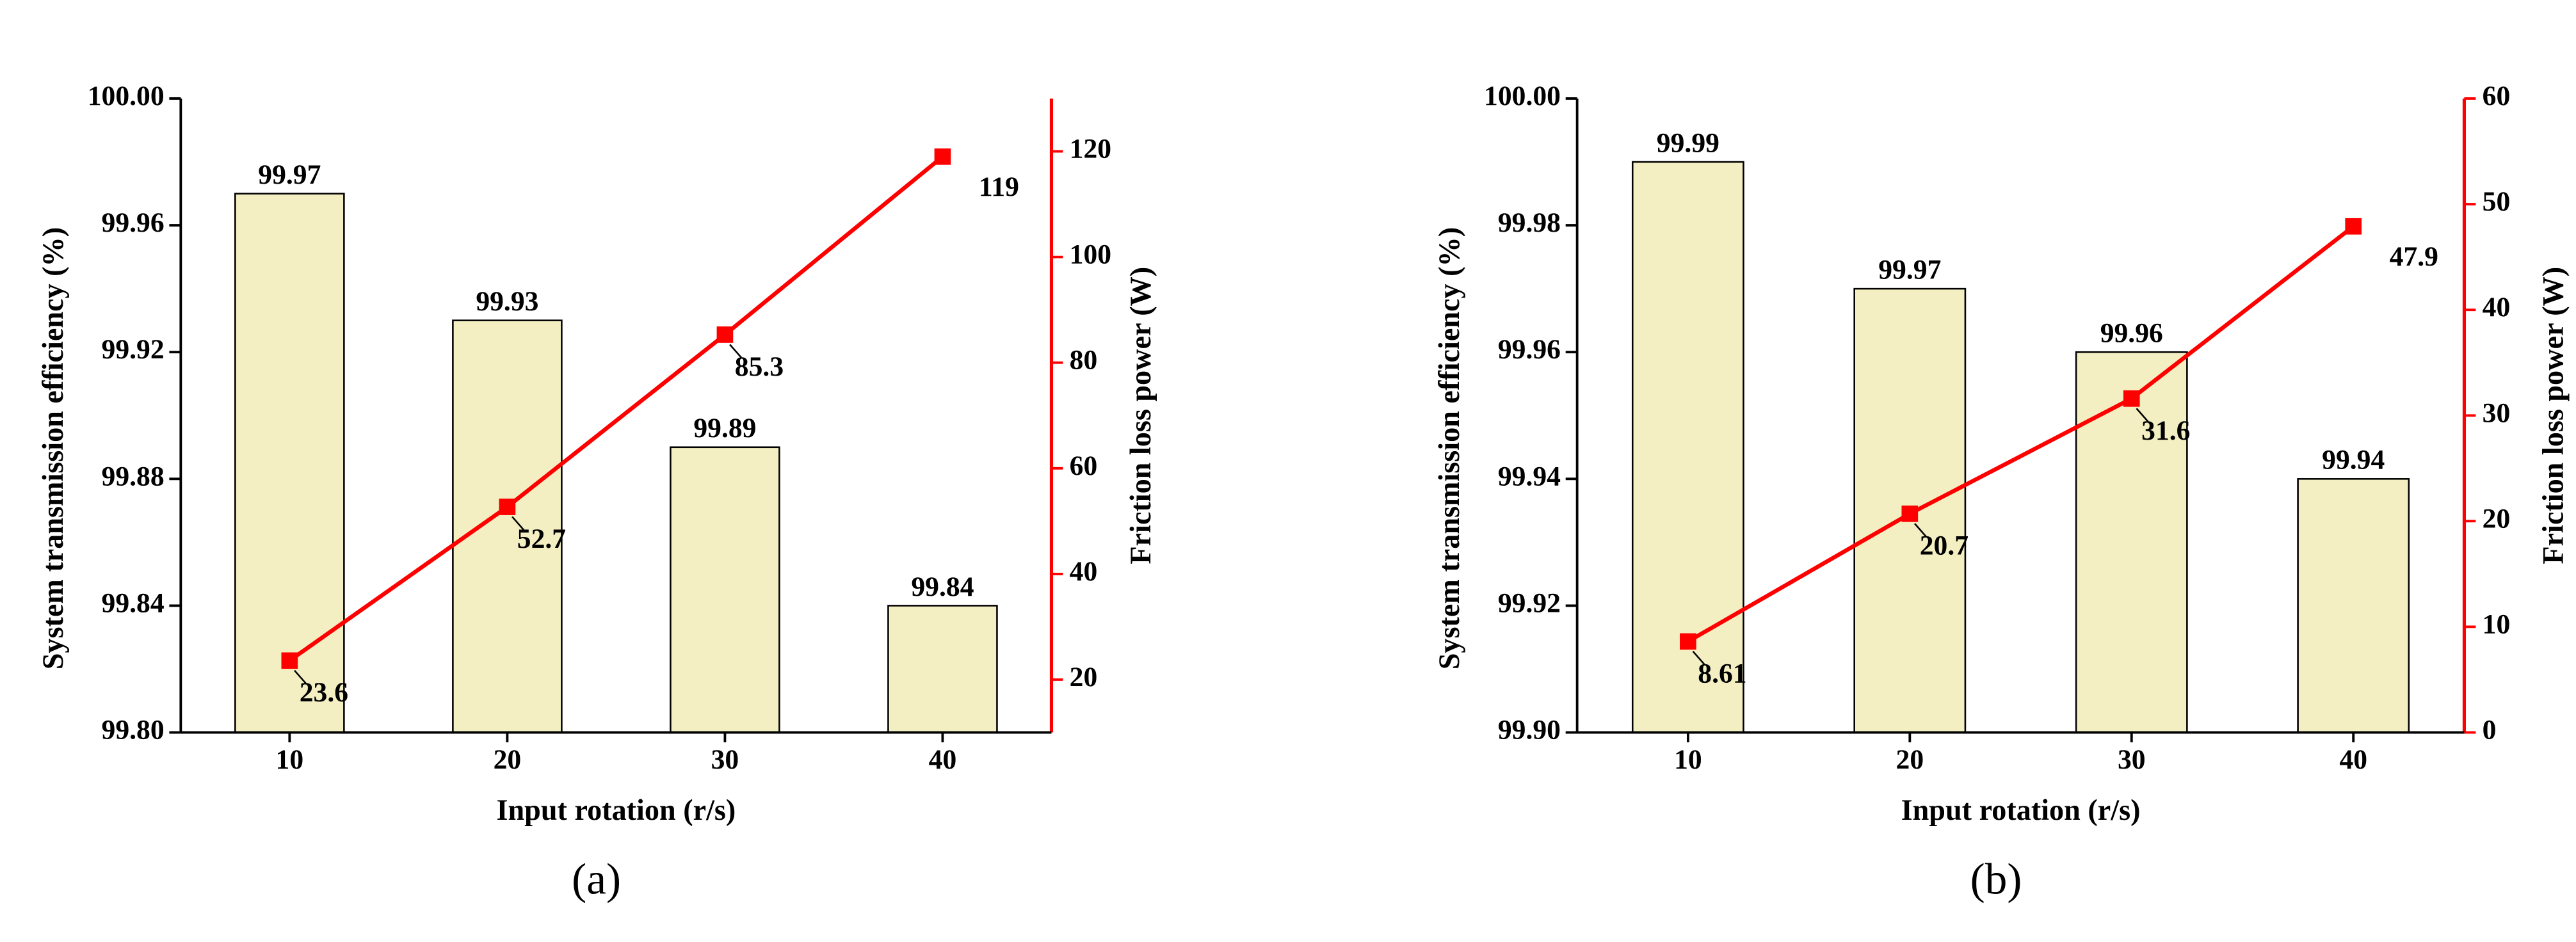  I want to click on y-tick-label: 99.88, so click(133, 476).